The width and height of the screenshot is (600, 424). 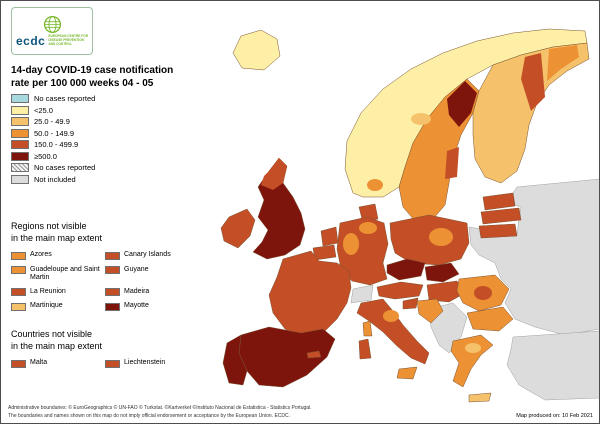 I want to click on map-area-scotland-region, so click(x=274, y=174).